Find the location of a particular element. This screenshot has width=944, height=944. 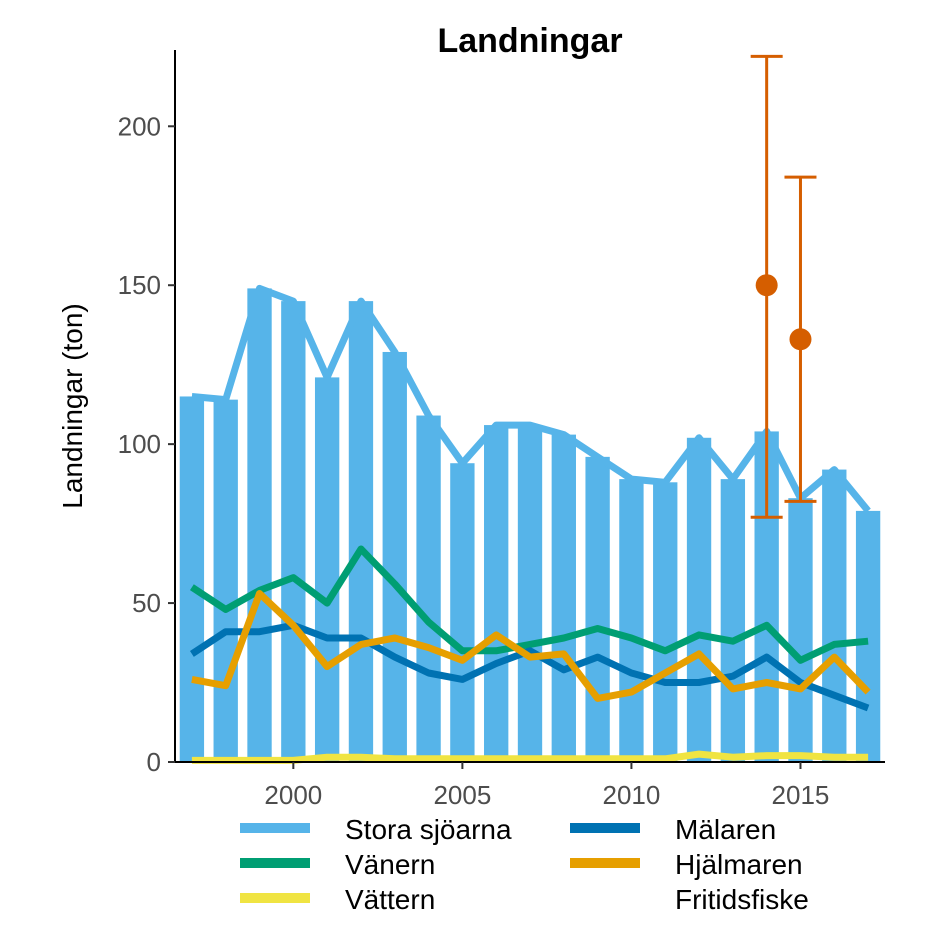

point-fritidsfiske-2015 is located at coordinates (800, 339).